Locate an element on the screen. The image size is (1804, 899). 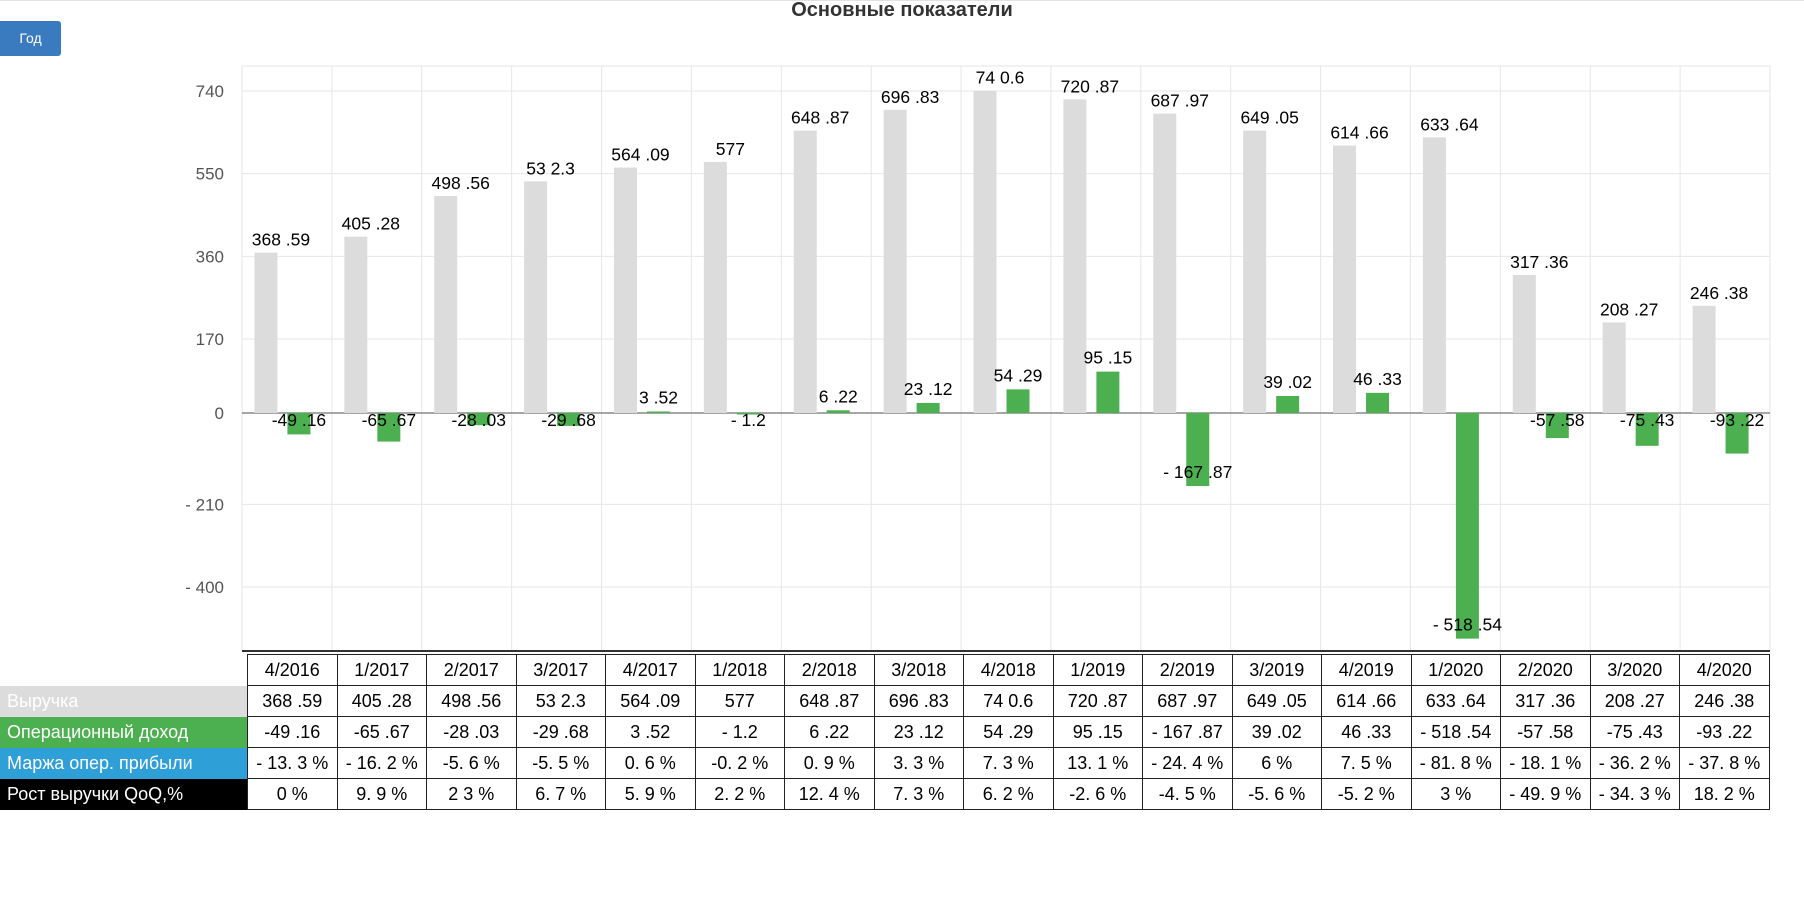
row-label: Рост выручки QoQ,% is located at coordinates (124, 794).